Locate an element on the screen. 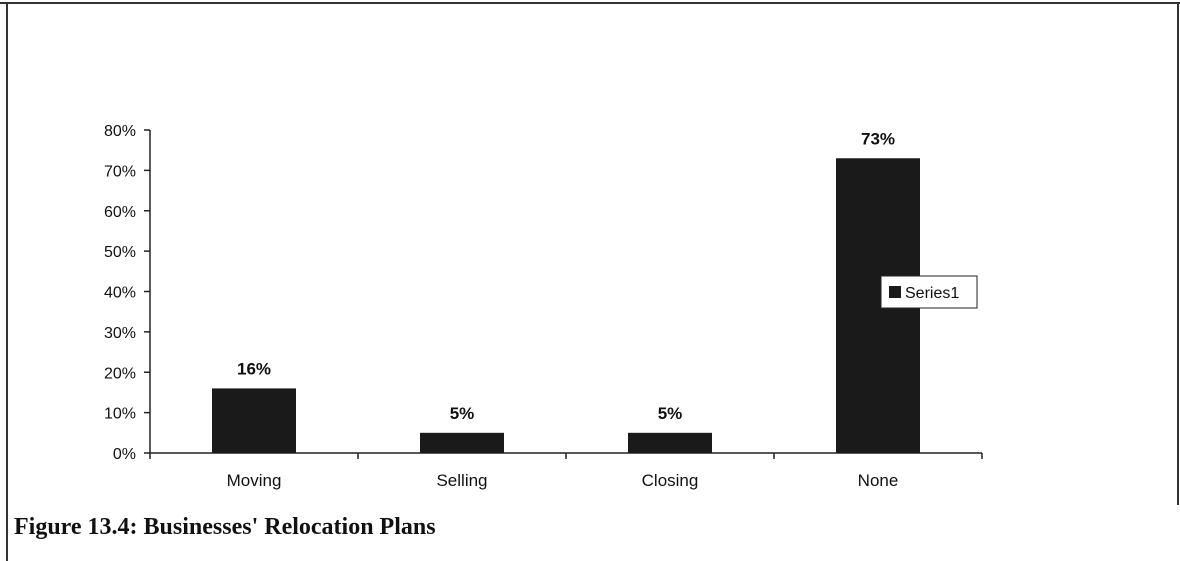 This screenshot has height=561, width=1180. y-tick-label: 30% is located at coordinates (120, 333).